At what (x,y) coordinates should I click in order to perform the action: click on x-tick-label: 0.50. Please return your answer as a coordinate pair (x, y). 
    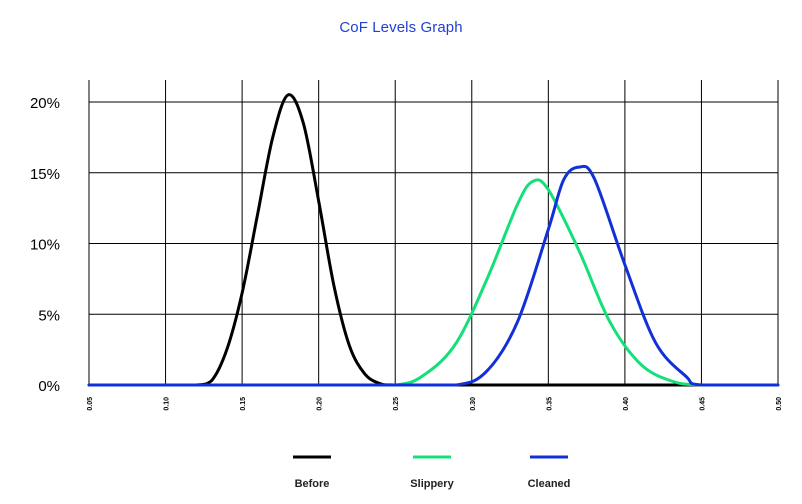
    Looking at the image, I should click on (779, 404).